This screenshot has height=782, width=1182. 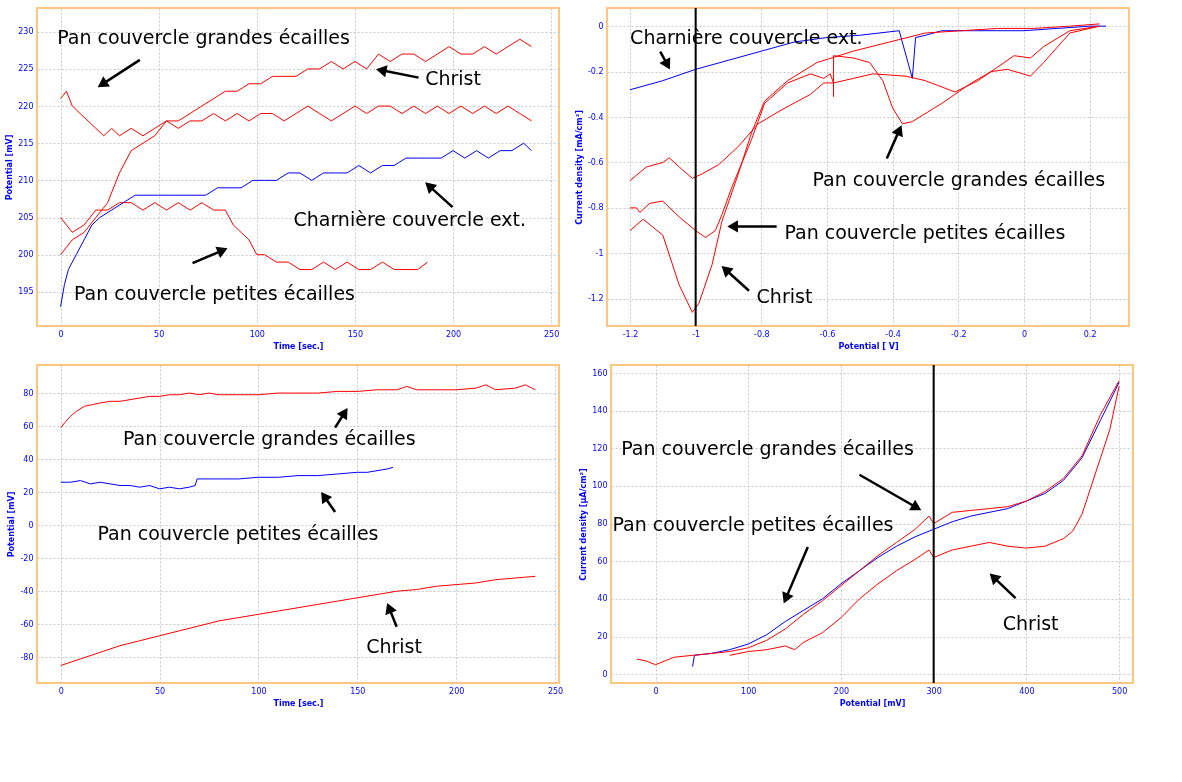 I want to click on y-tick-label: -60, so click(x=27, y=624).